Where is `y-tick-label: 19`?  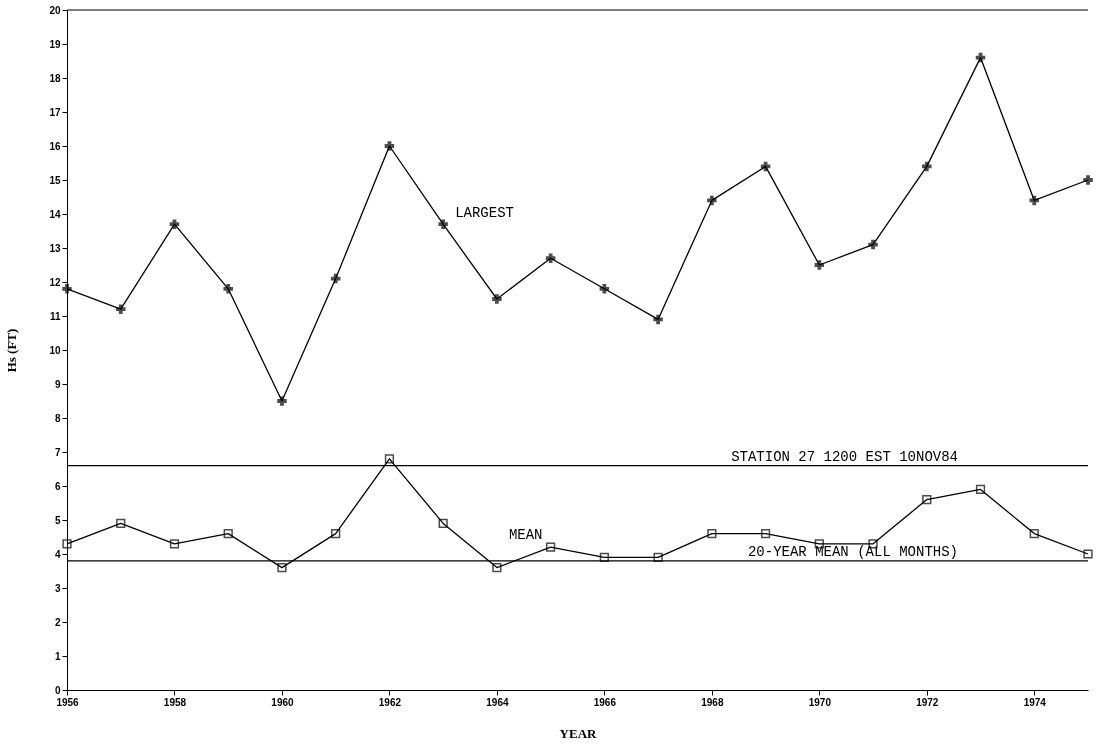 y-tick-label: 19 is located at coordinates (55, 44).